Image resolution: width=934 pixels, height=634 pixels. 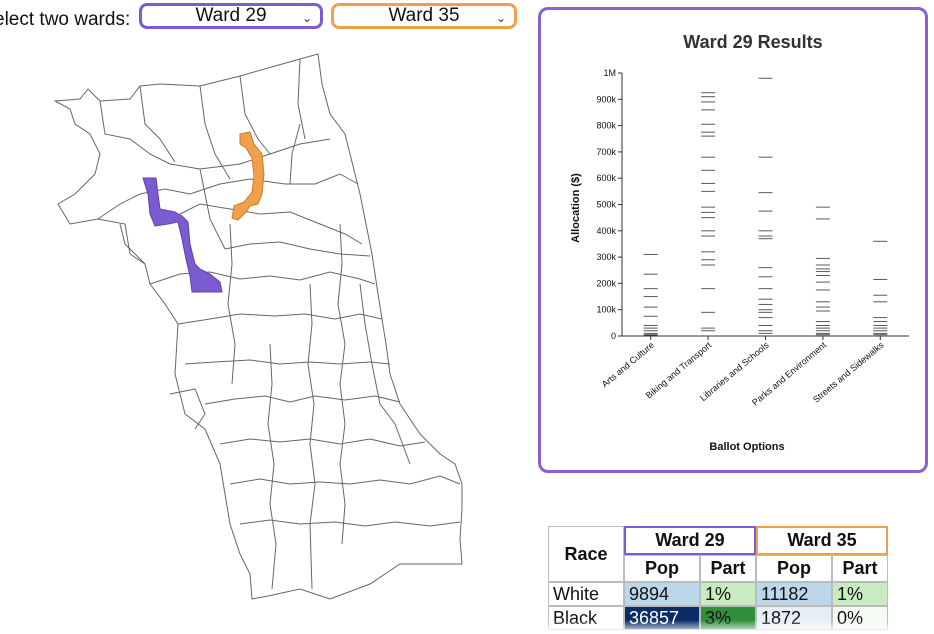 I want to click on ward-a-header: Ward 29, so click(x=690, y=540).